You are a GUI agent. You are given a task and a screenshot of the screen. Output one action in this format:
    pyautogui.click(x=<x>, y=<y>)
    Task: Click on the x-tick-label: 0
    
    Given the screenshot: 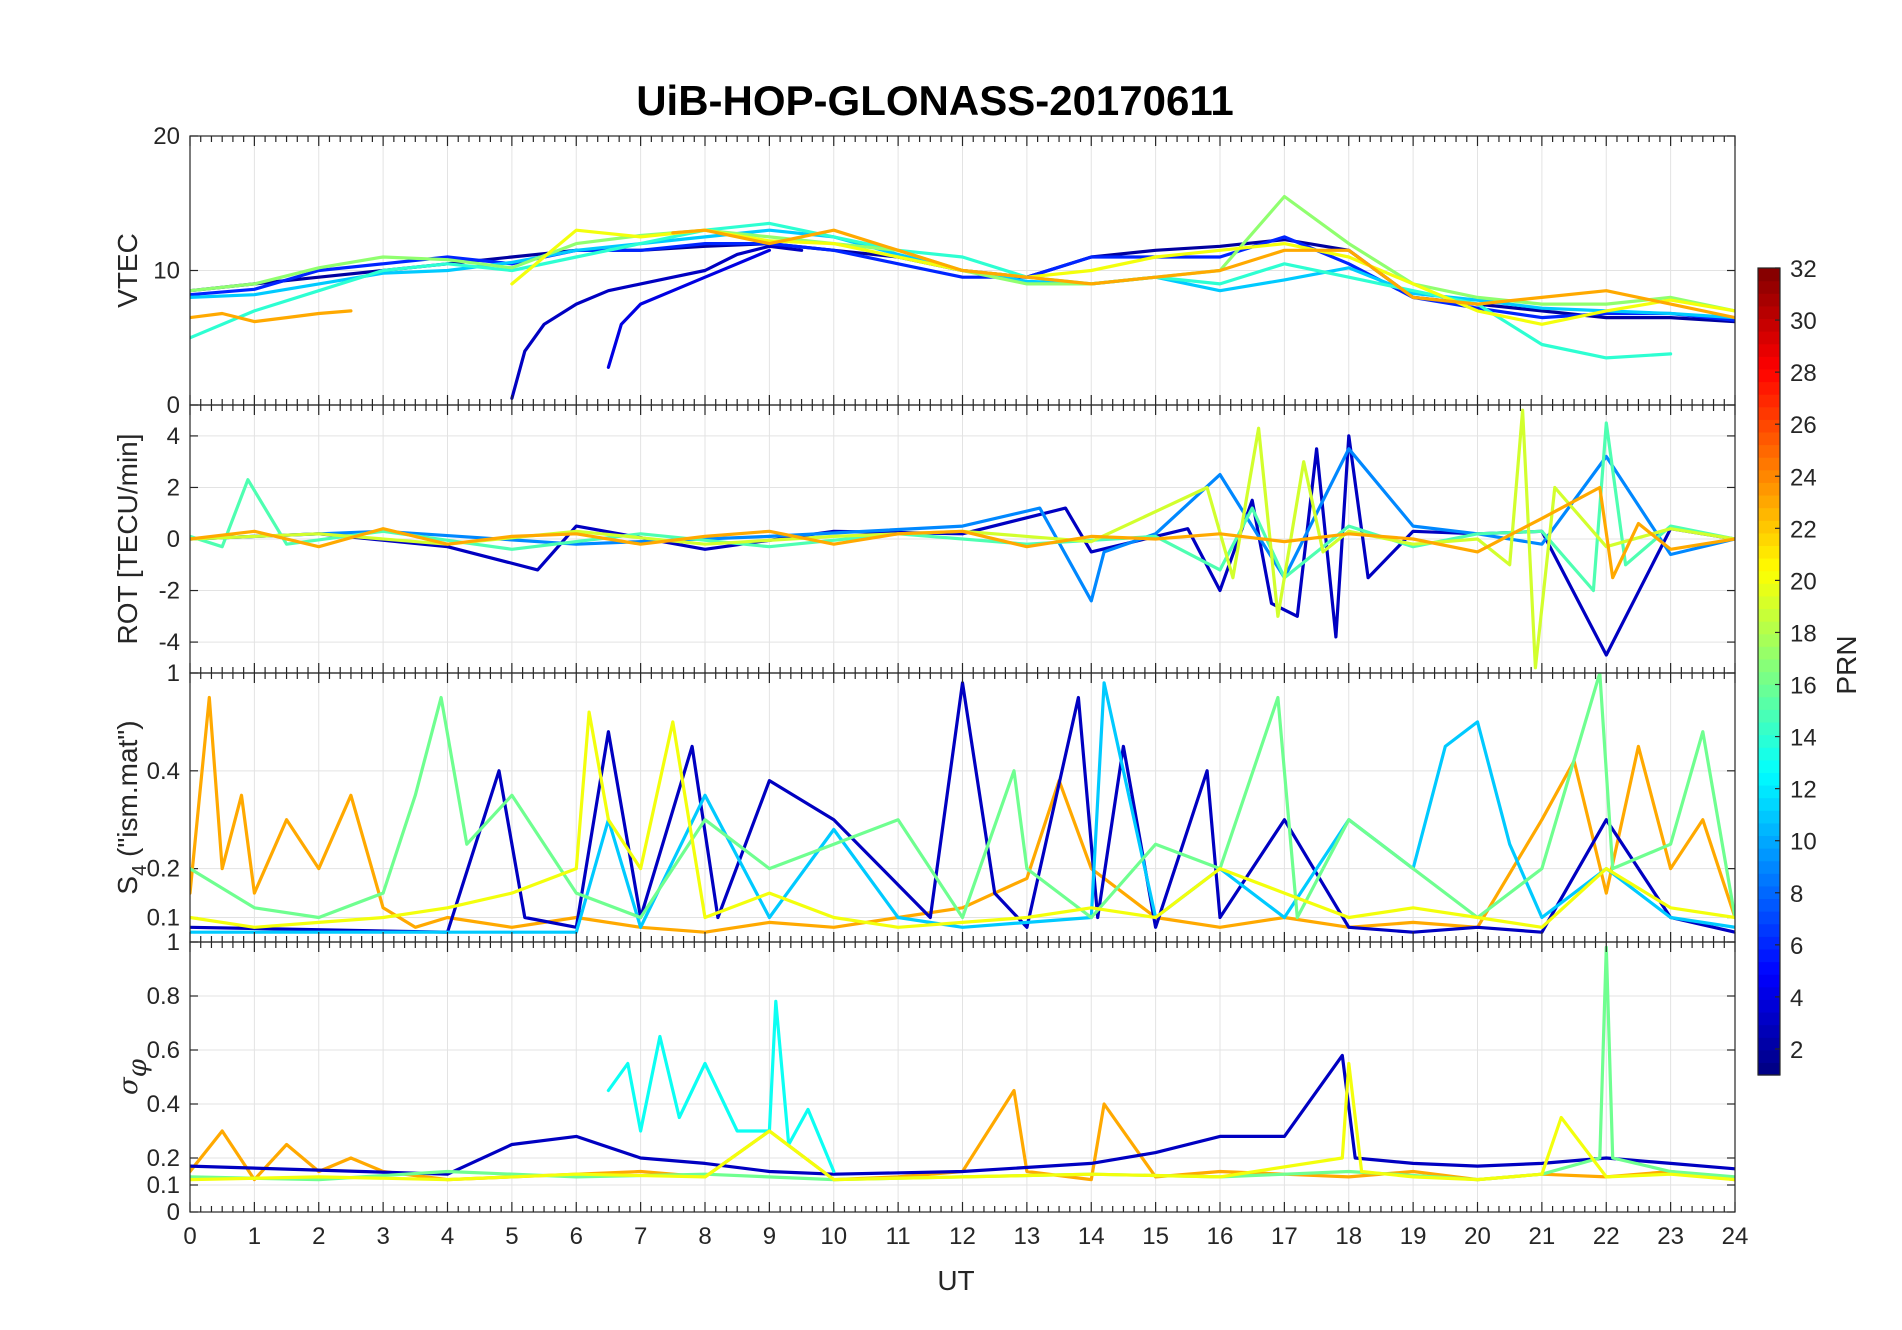 What is the action you would take?
    pyautogui.click(x=189, y=1236)
    